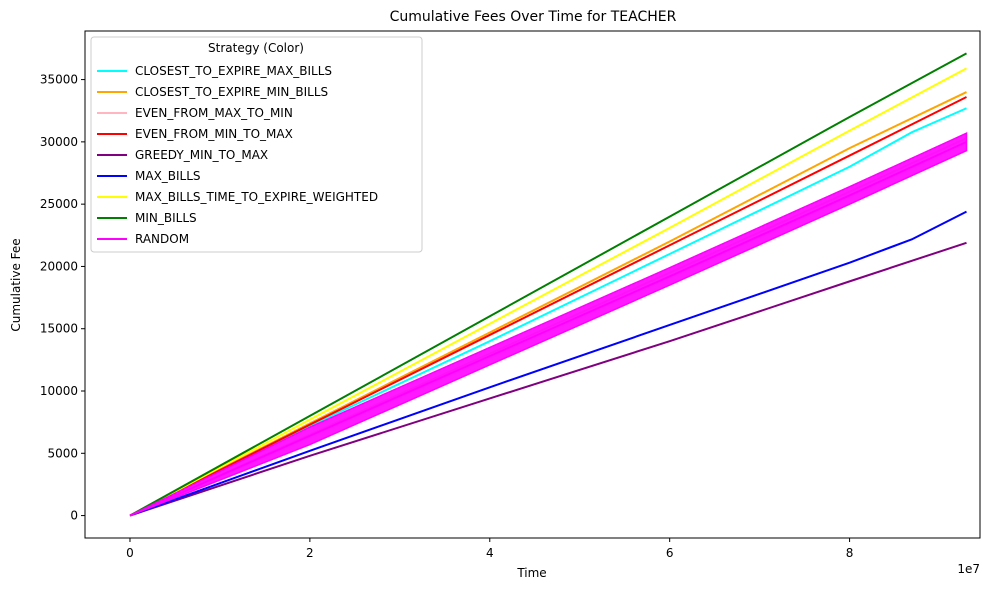 The width and height of the screenshot is (989, 590). I want to click on legend-box, so click(256, 144).